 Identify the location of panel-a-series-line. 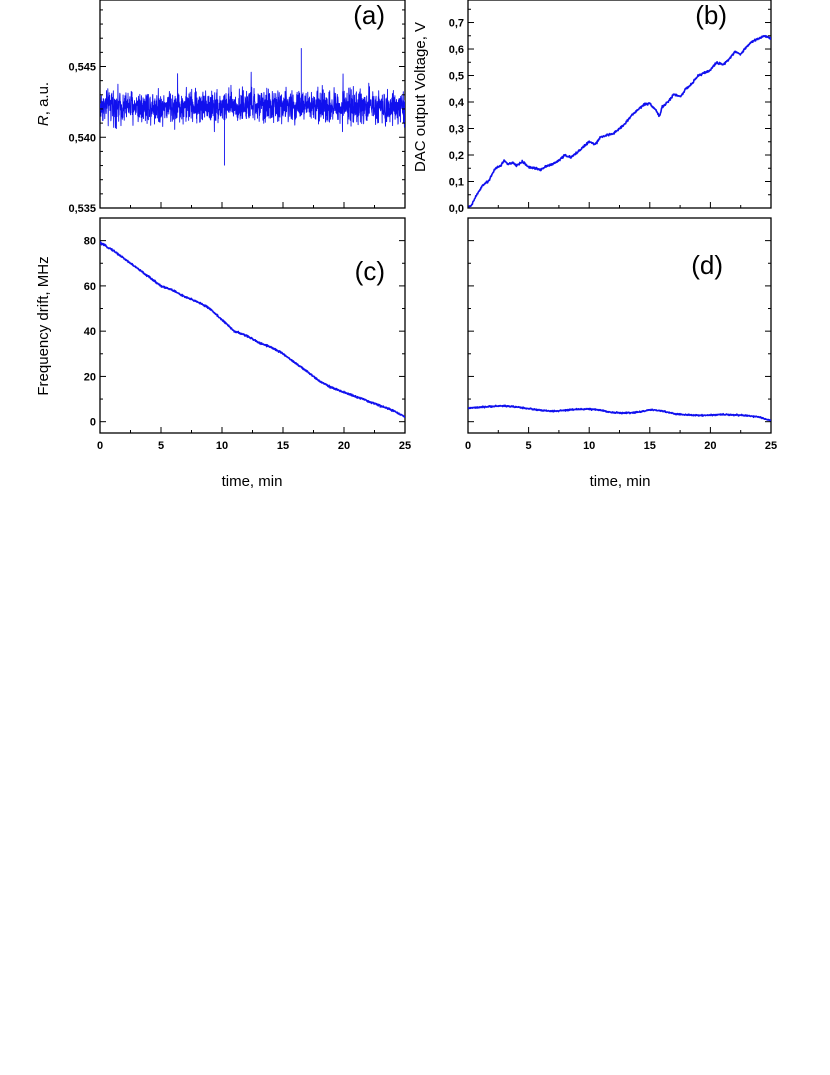
(252, 107).